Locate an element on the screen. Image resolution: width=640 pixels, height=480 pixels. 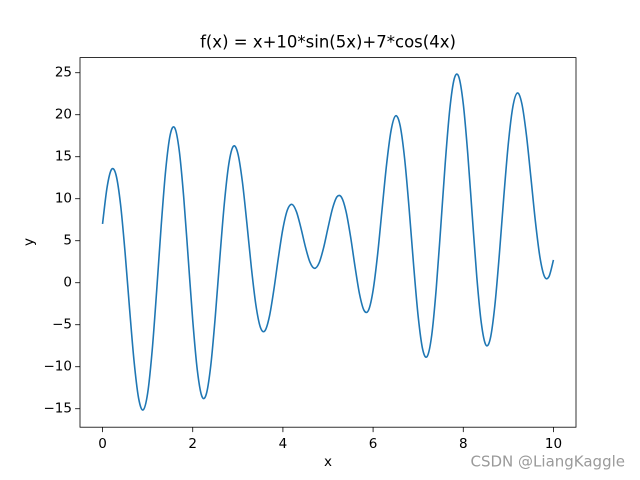
y-tick-label: 5 is located at coordinates (67, 241).